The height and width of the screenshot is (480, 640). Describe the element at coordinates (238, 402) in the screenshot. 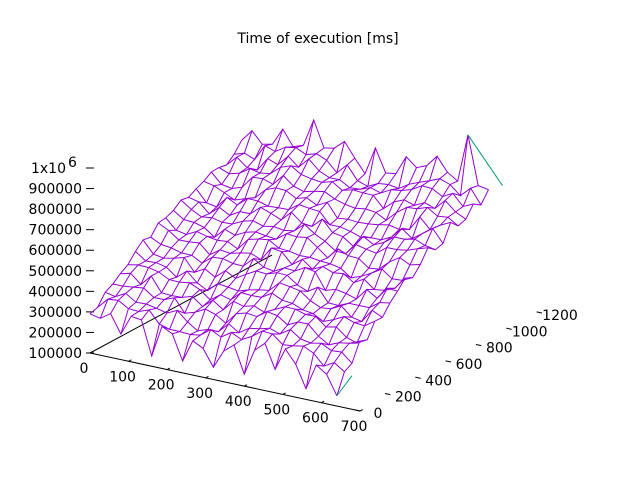

I see `x-tick-label: 400` at that location.